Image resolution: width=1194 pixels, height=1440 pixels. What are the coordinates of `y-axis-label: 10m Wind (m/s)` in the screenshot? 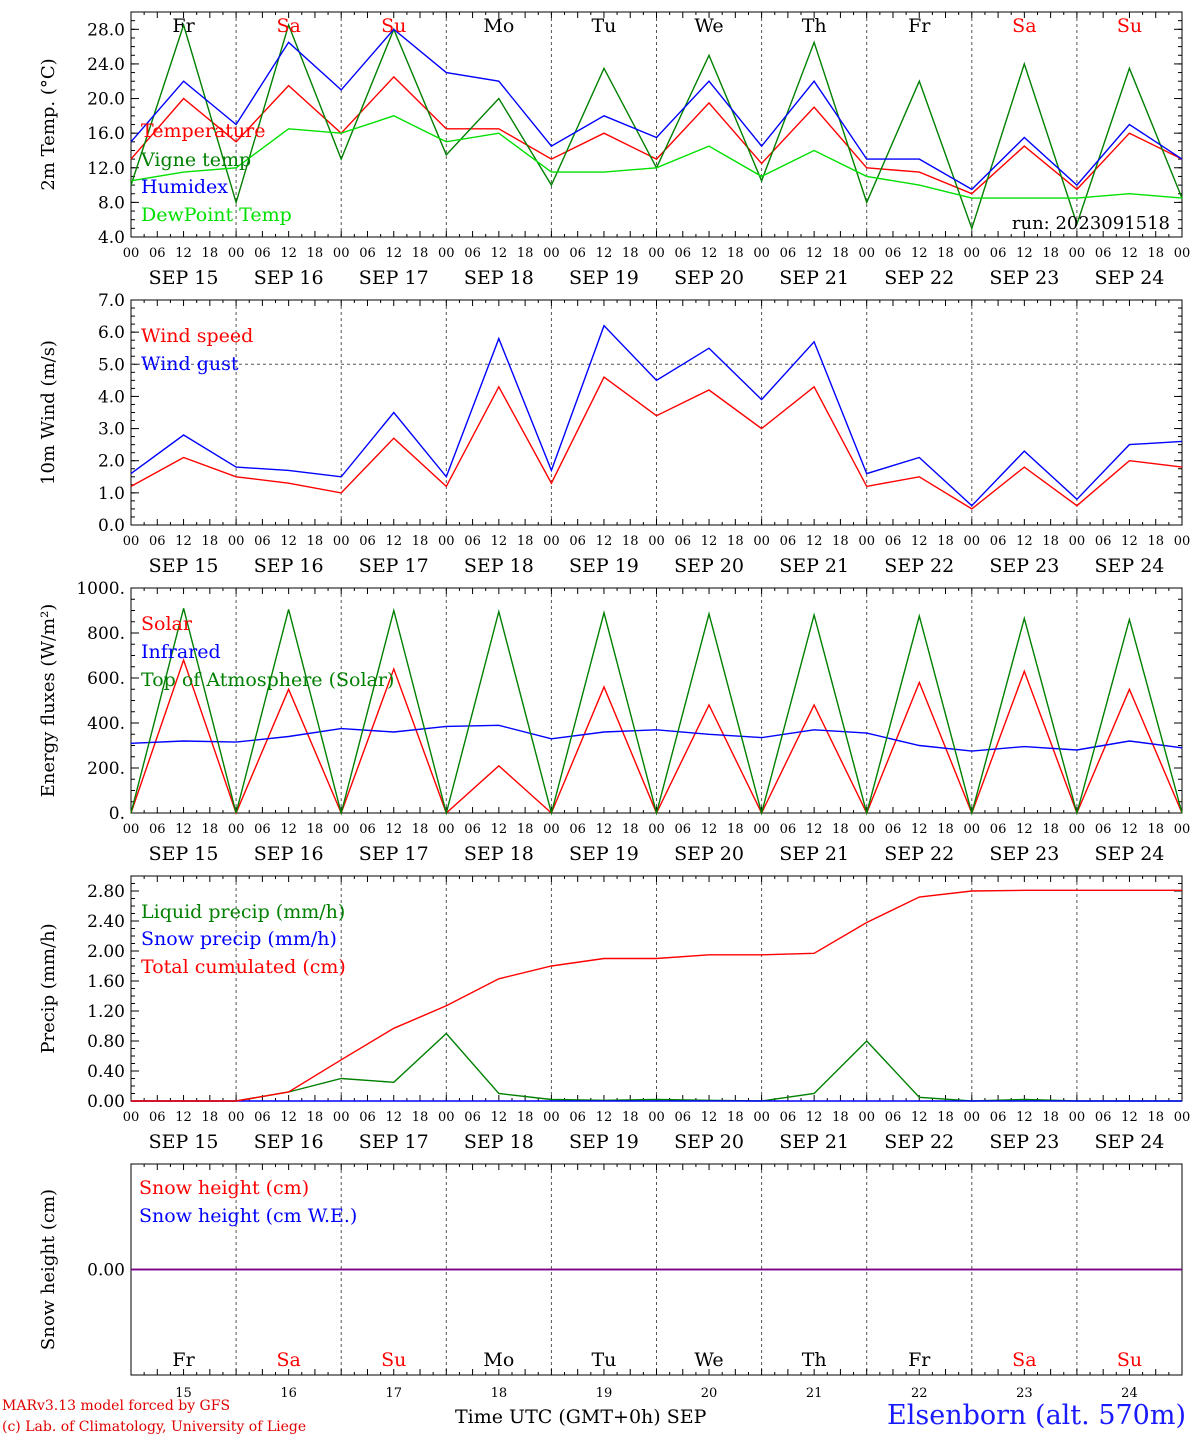 It's located at (48, 412).